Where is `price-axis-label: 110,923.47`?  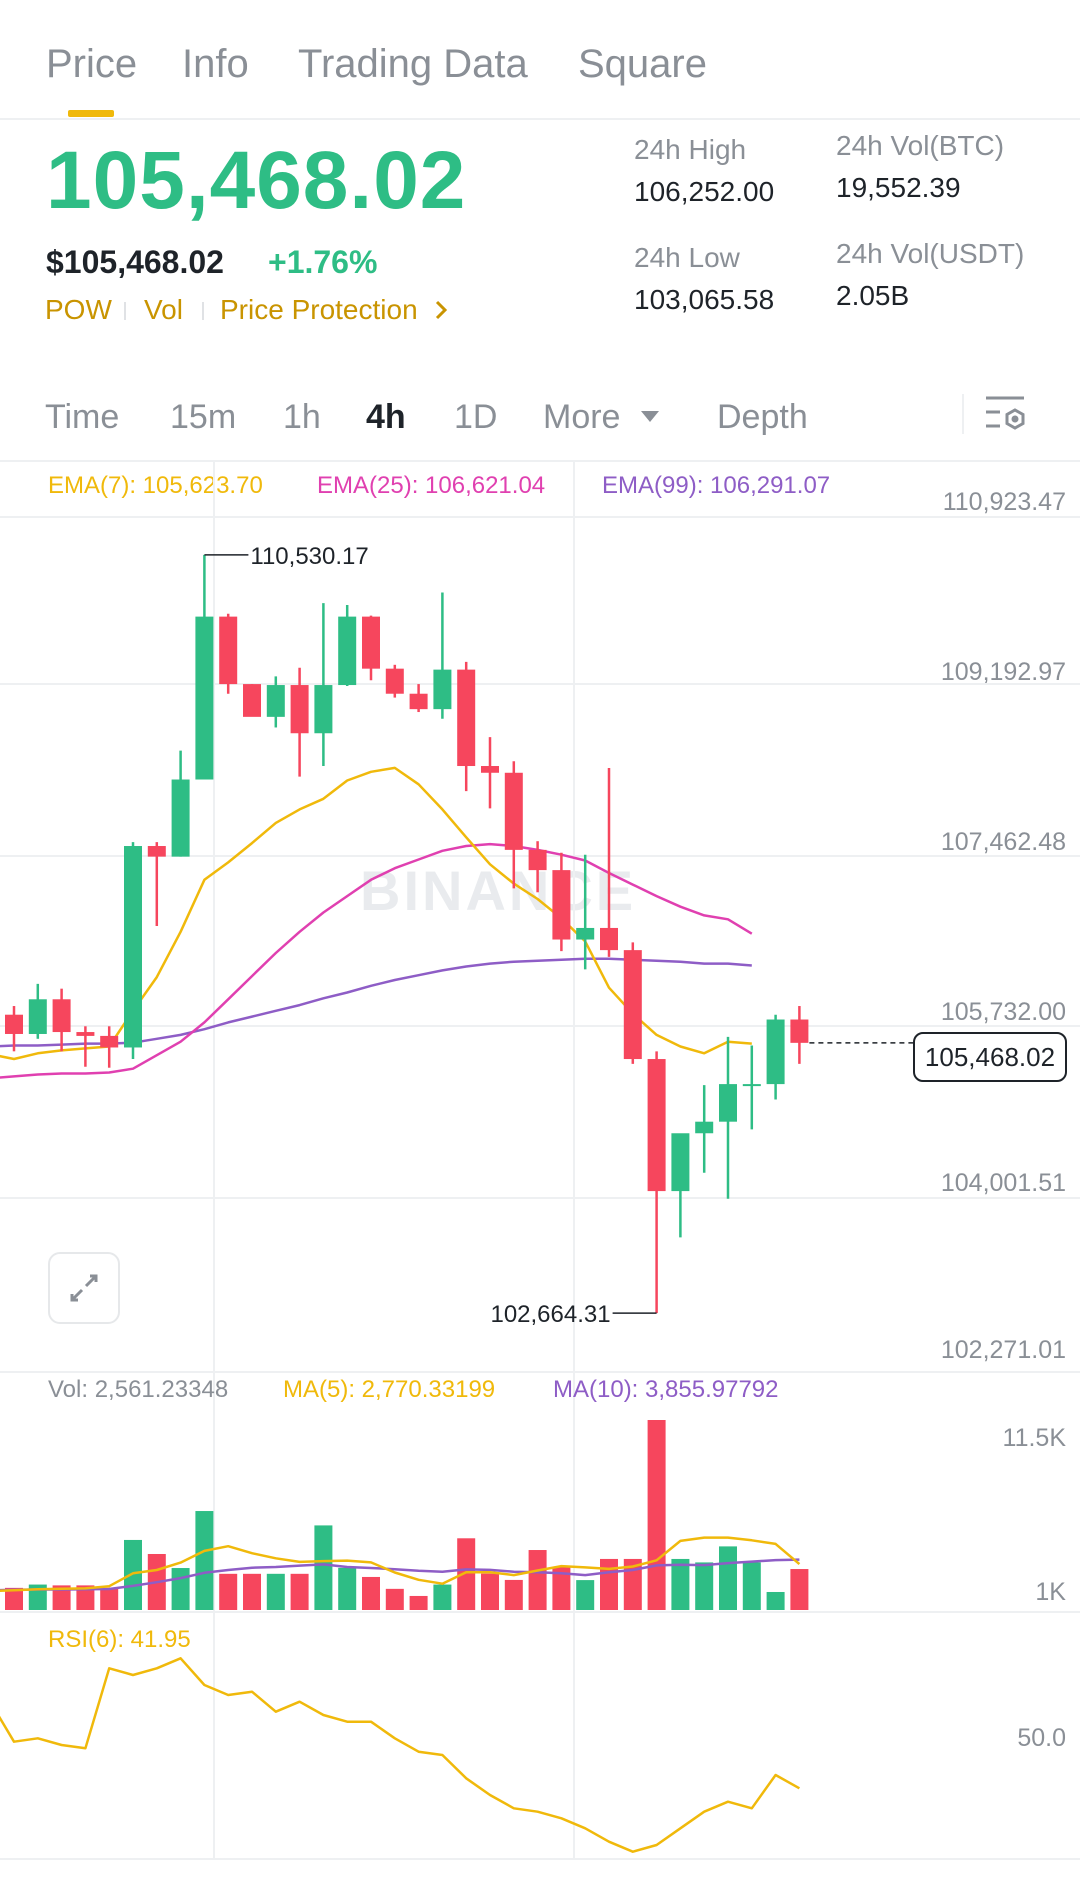 price-axis-label: 110,923.47 is located at coordinates (1004, 502).